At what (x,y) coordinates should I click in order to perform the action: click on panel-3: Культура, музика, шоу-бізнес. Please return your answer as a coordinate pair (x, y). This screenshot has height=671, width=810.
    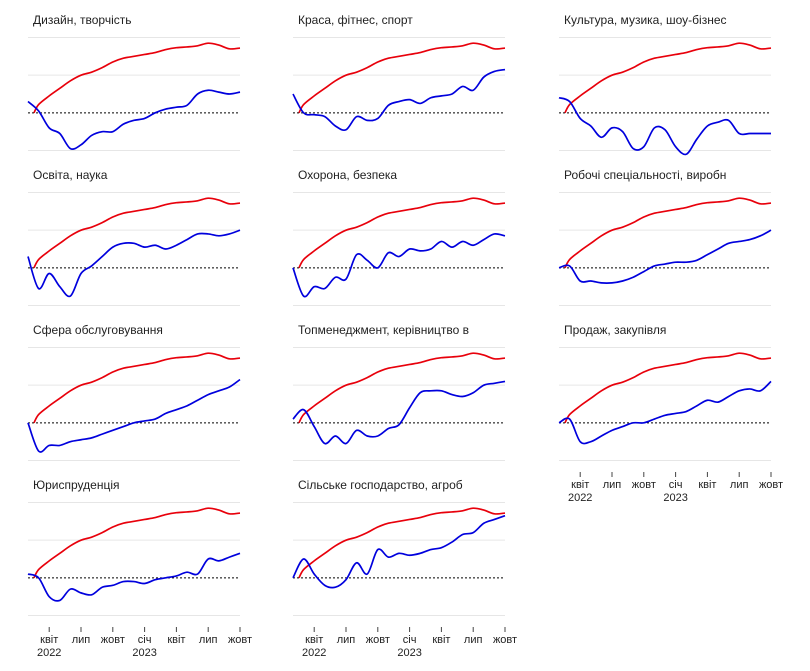
    Looking at the image, I should click on (665, 84).